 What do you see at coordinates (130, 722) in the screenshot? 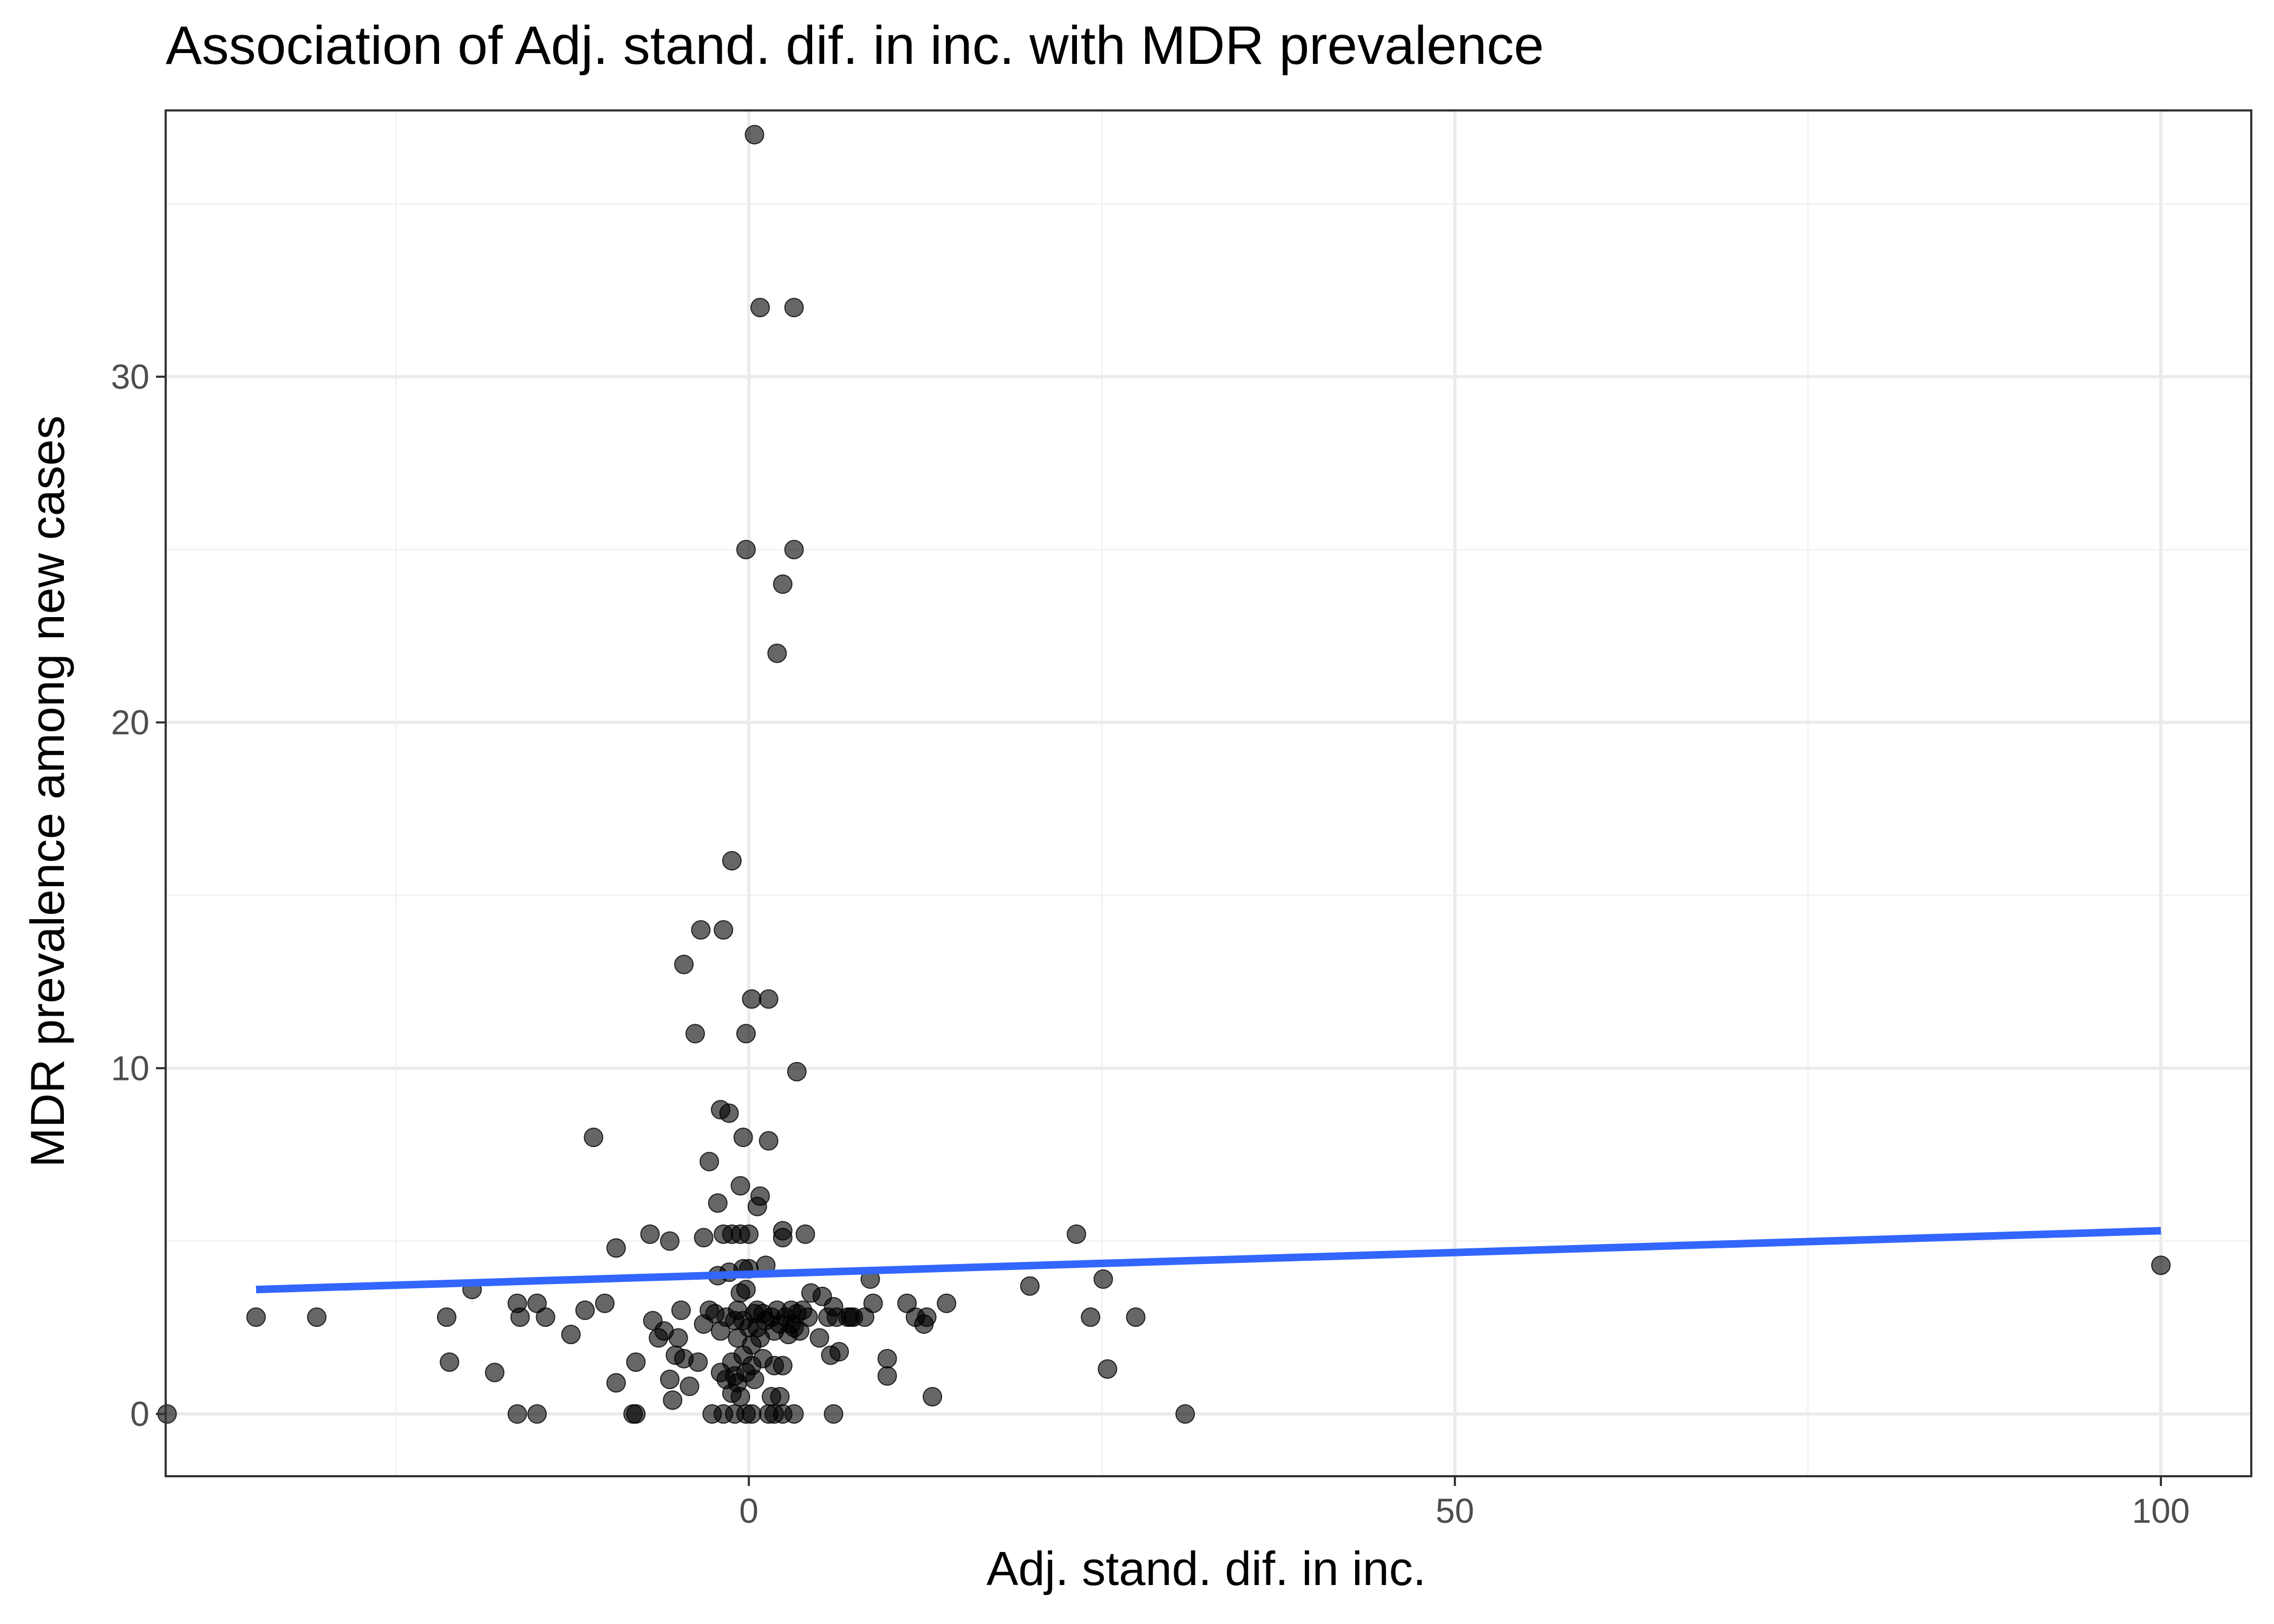
I see `y-tick-label: 20` at bounding box center [130, 722].